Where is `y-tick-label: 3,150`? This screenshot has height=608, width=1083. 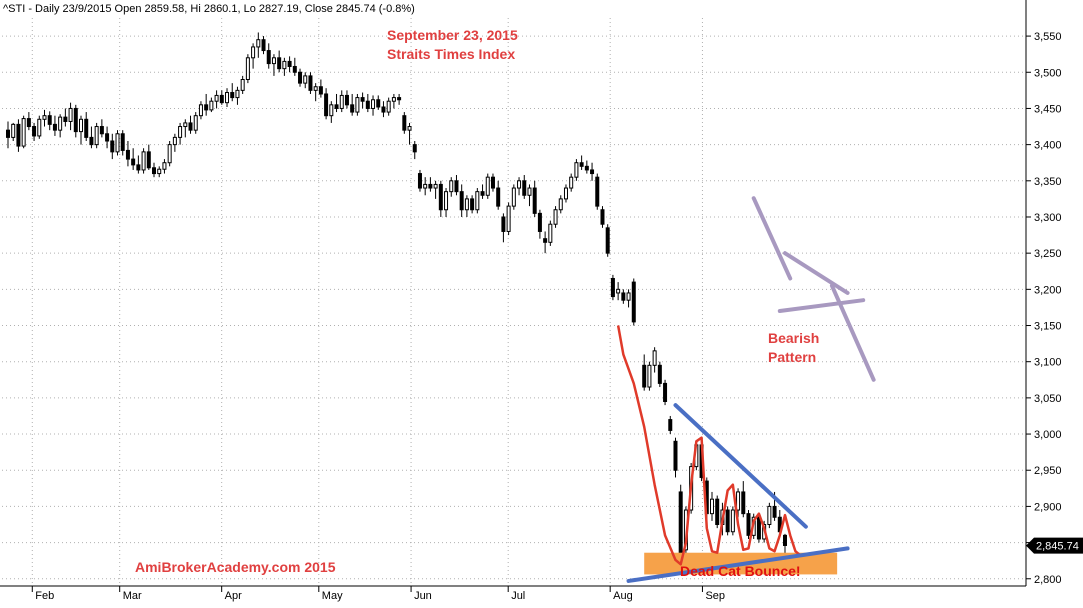
y-tick-label: 3,150 is located at coordinates (1048, 327).